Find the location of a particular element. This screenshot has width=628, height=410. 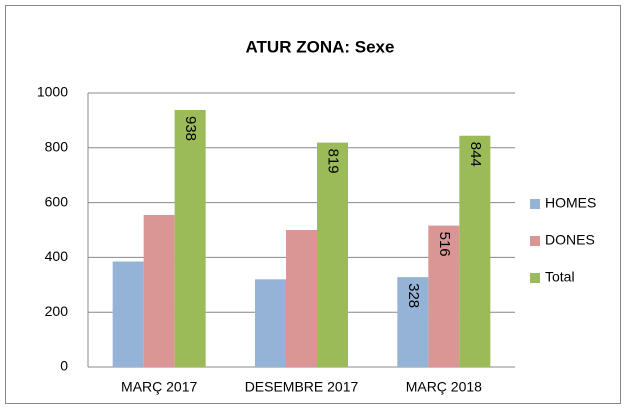

chart-title: ATUR ZONA: Sexe is located at coordinates (320, 46).